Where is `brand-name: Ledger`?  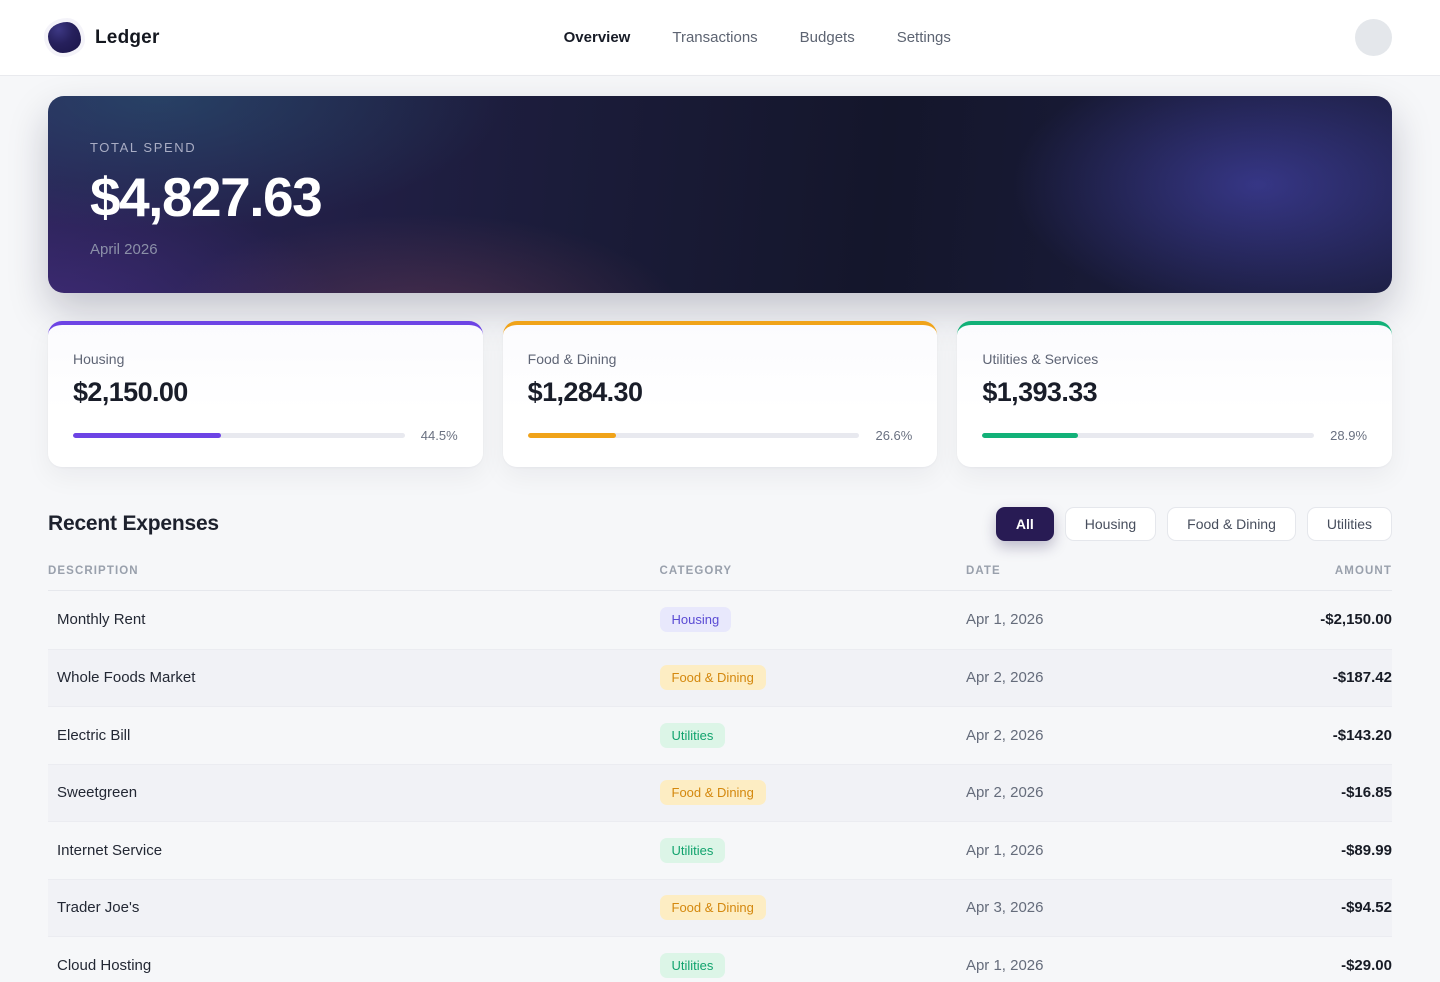
brand-name: Ledger is located at coordinates (127, 37).